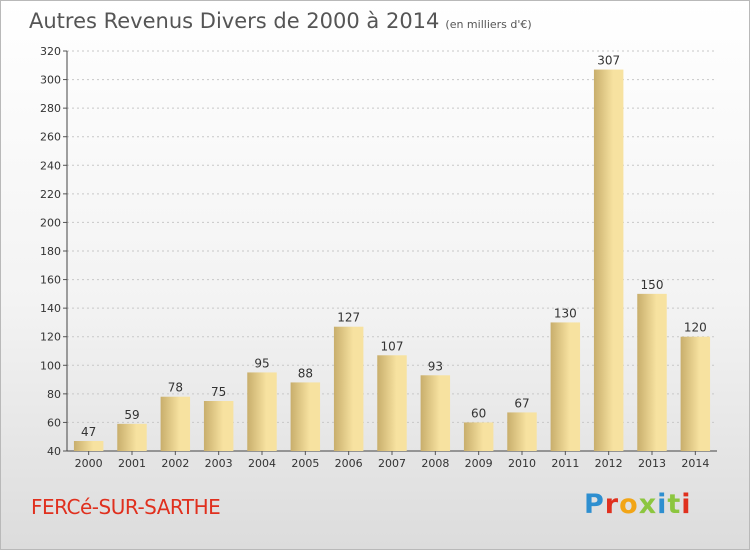  What do you see at coordinates (478, 436) in the screenshot?
I see `bar-2009` at bounding box center [478, 436].